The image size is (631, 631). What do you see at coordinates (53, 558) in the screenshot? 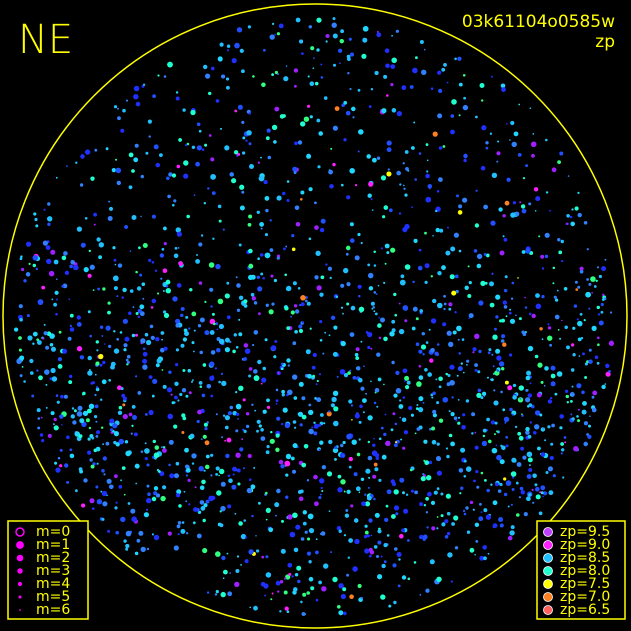
I see `magnitude-label: m=2` at bounding box center [53, 558].